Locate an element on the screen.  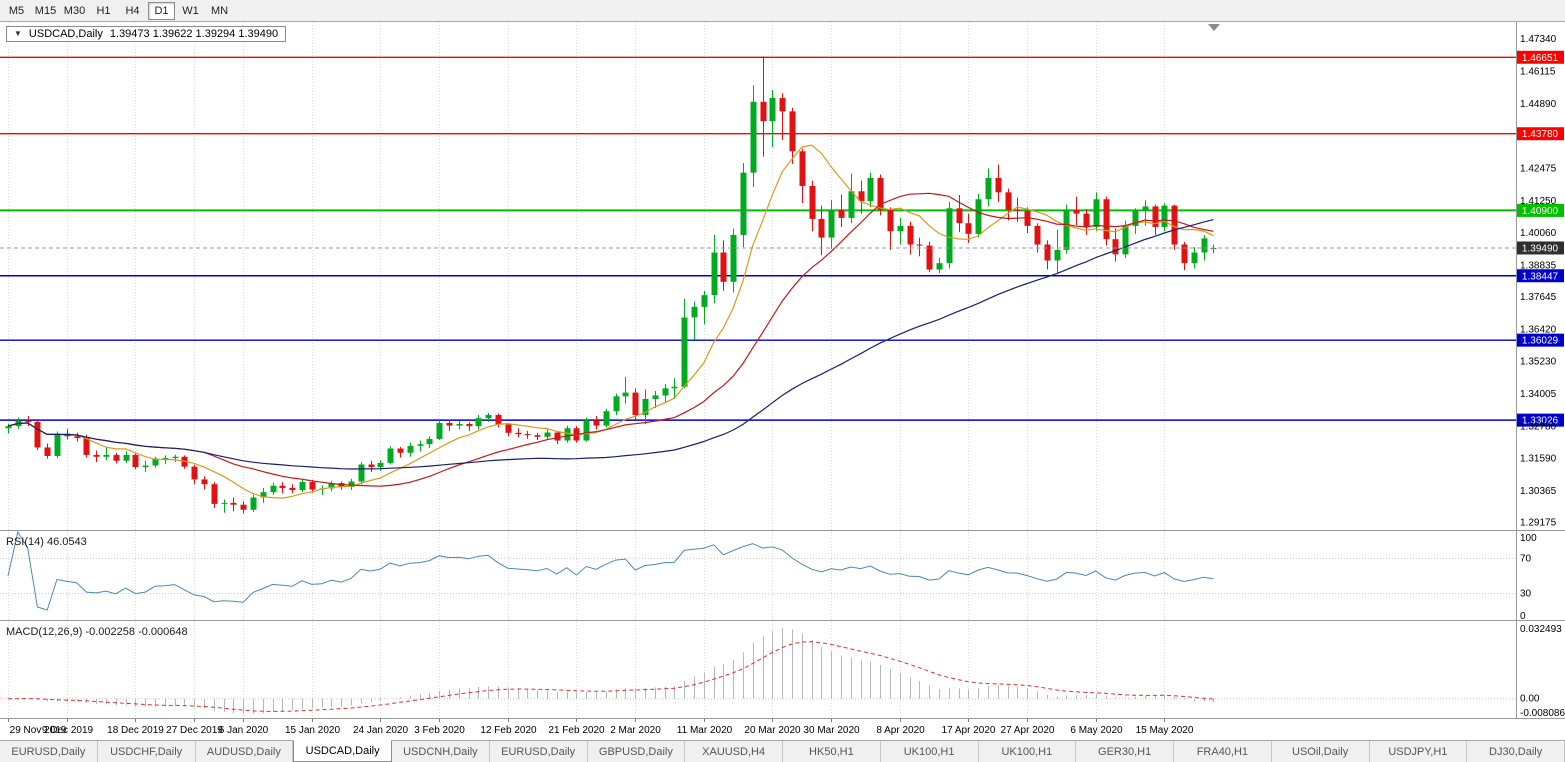
svg-text: 15 May 2020 is located at coordinates (1165, 730).